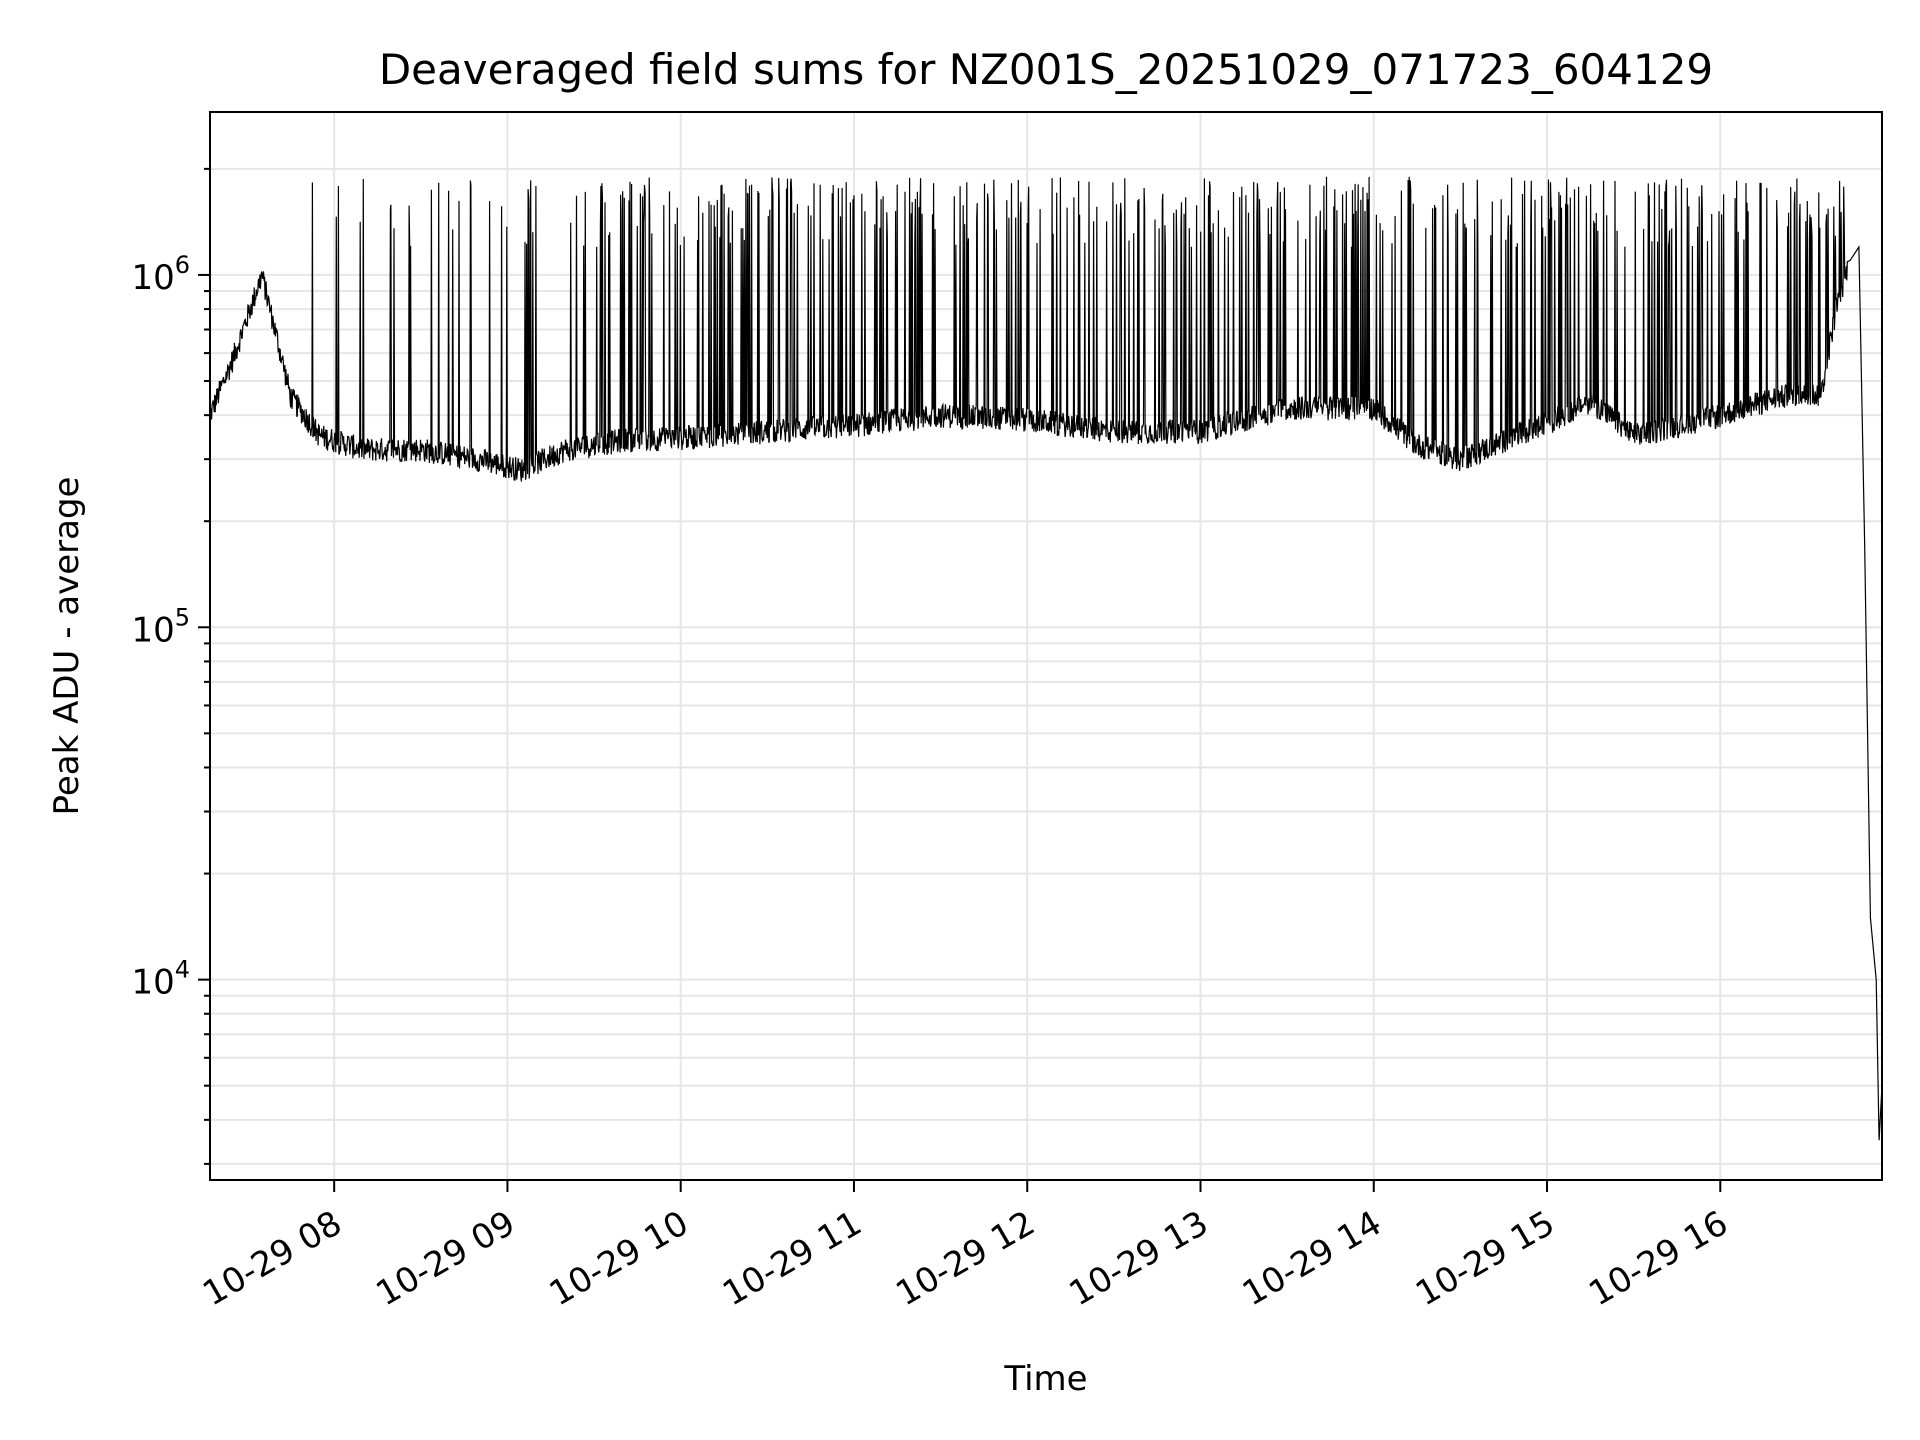  I want to click on y-tick-label: 10⁶, so click(160, 274).